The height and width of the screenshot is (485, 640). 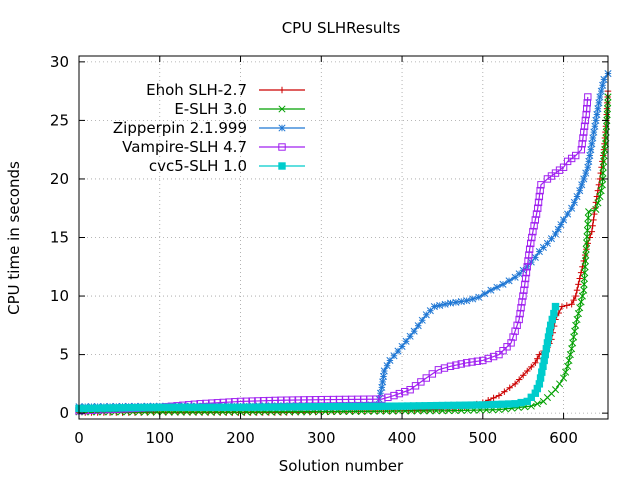 I want to click on legend-label: cvc5-SLH 1.0, so click(x=198, y=166).